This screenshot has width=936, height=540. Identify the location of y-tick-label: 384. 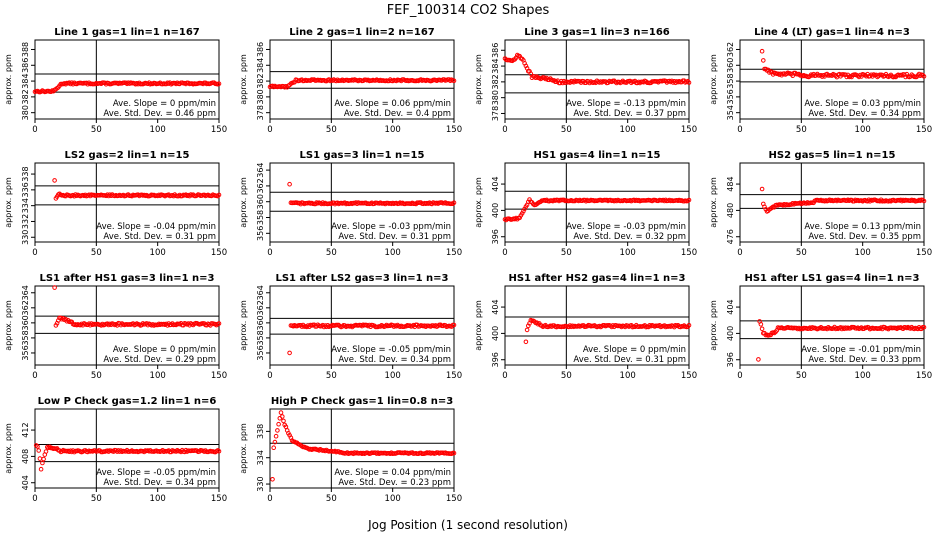
(260, 65).